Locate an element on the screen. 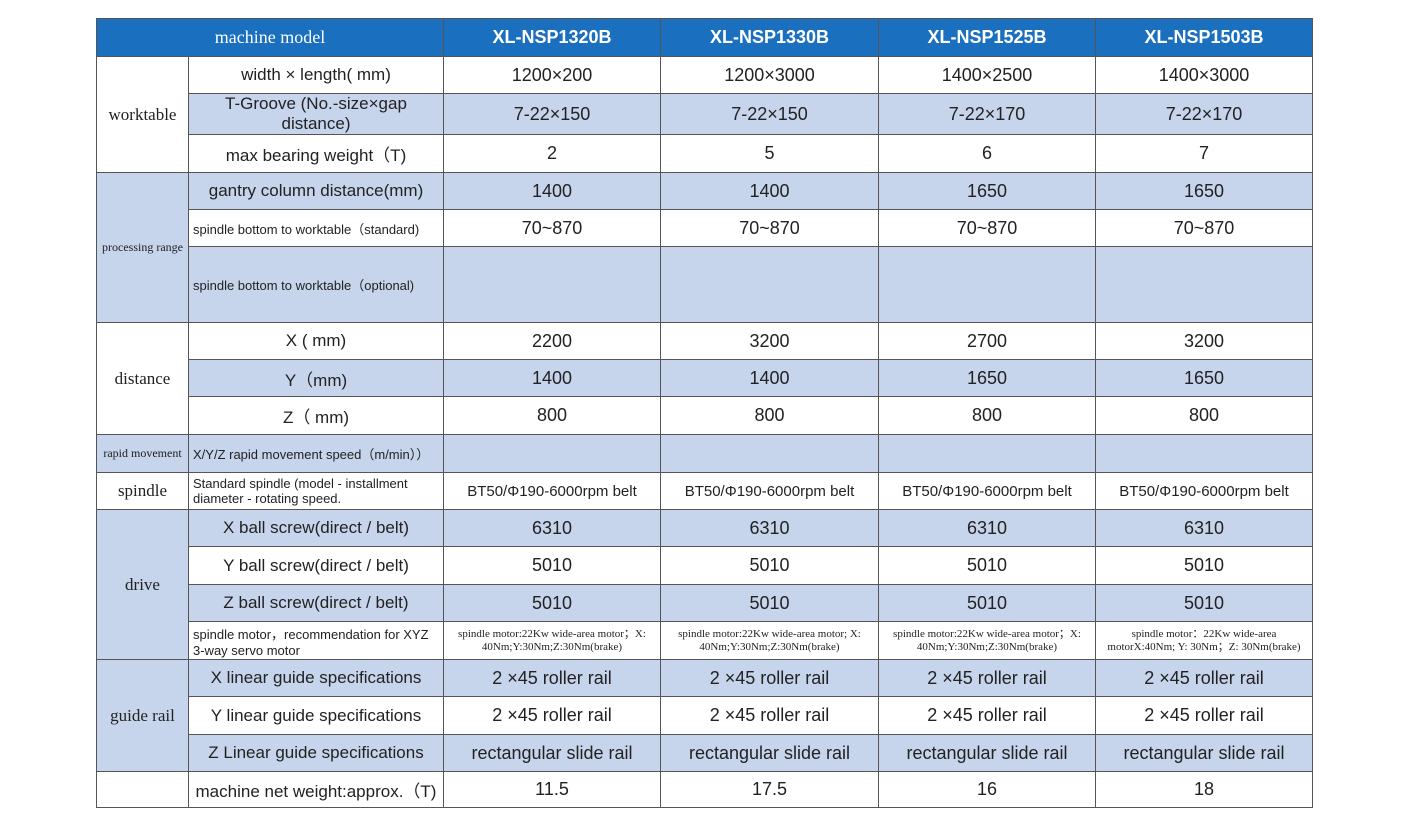 This screenshot has width=1408, height=833. param-cell: Z（ mm) is located at coordinates (316, 415).